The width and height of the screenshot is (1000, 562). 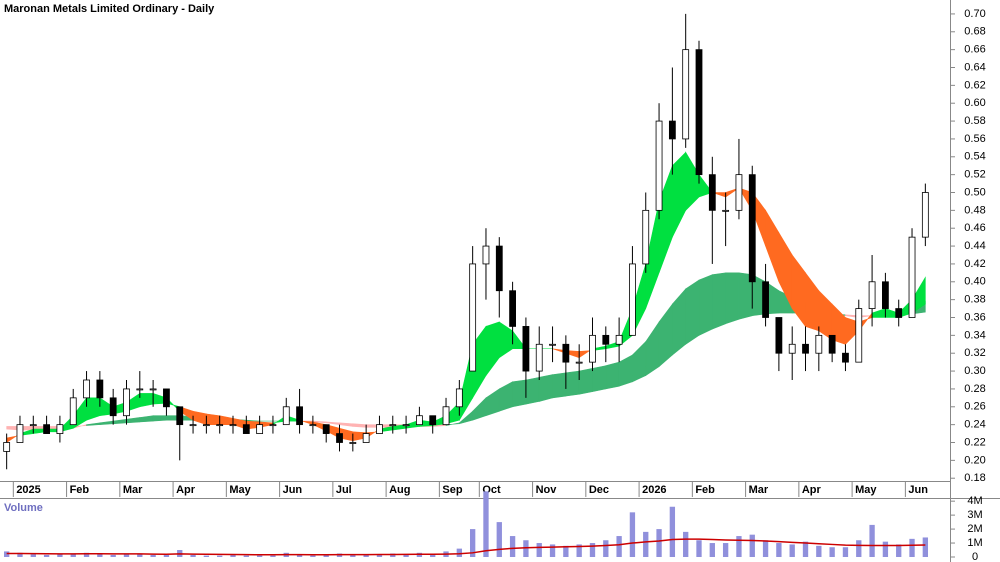 I want to click on x-tick-label: Aug, so click(x=399, y=490).